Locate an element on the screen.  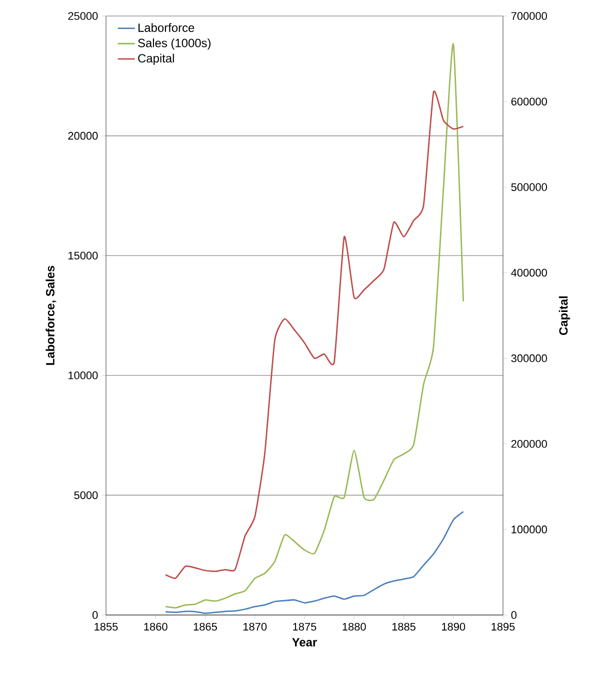
y-tick-label: 15000 is located at coordinates (83, 256).